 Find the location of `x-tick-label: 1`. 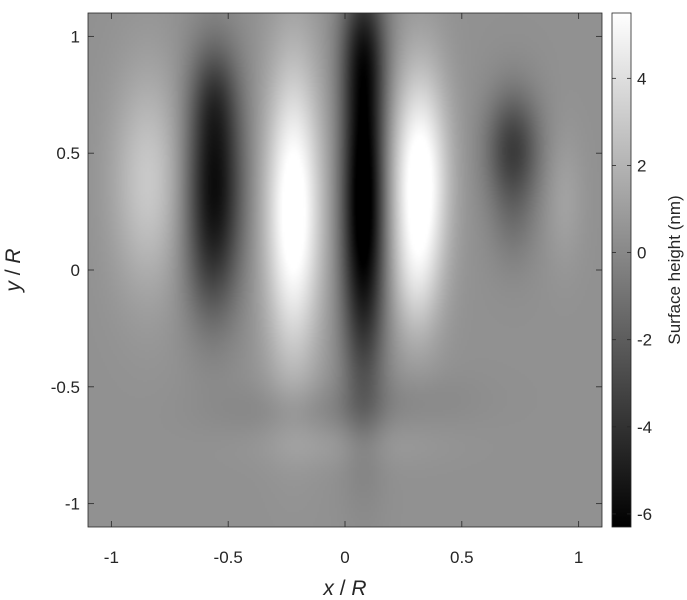

x-tick-label: 1 is located at coordinates (578, 557).